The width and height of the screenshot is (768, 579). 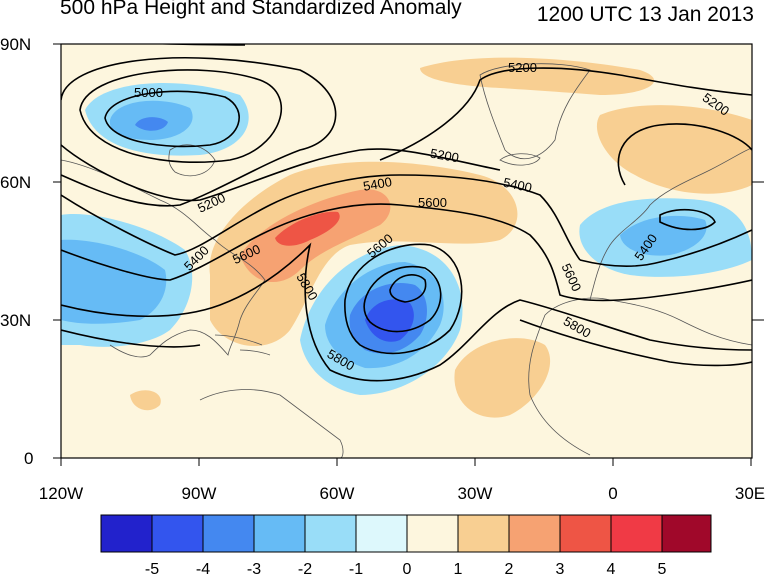 What do you see at coordinates (305, 569) in the screenshot?
I see `colorbar-label: -2` at bounding box center [305, 569].